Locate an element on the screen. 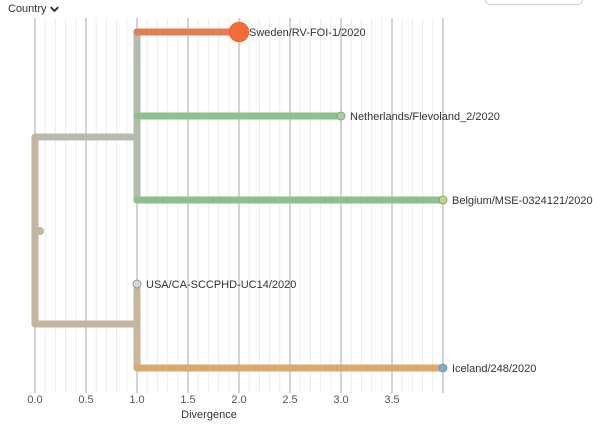  tip-label: Belgium/MSE-0324121/2020 is located at coordinates (522, 201).